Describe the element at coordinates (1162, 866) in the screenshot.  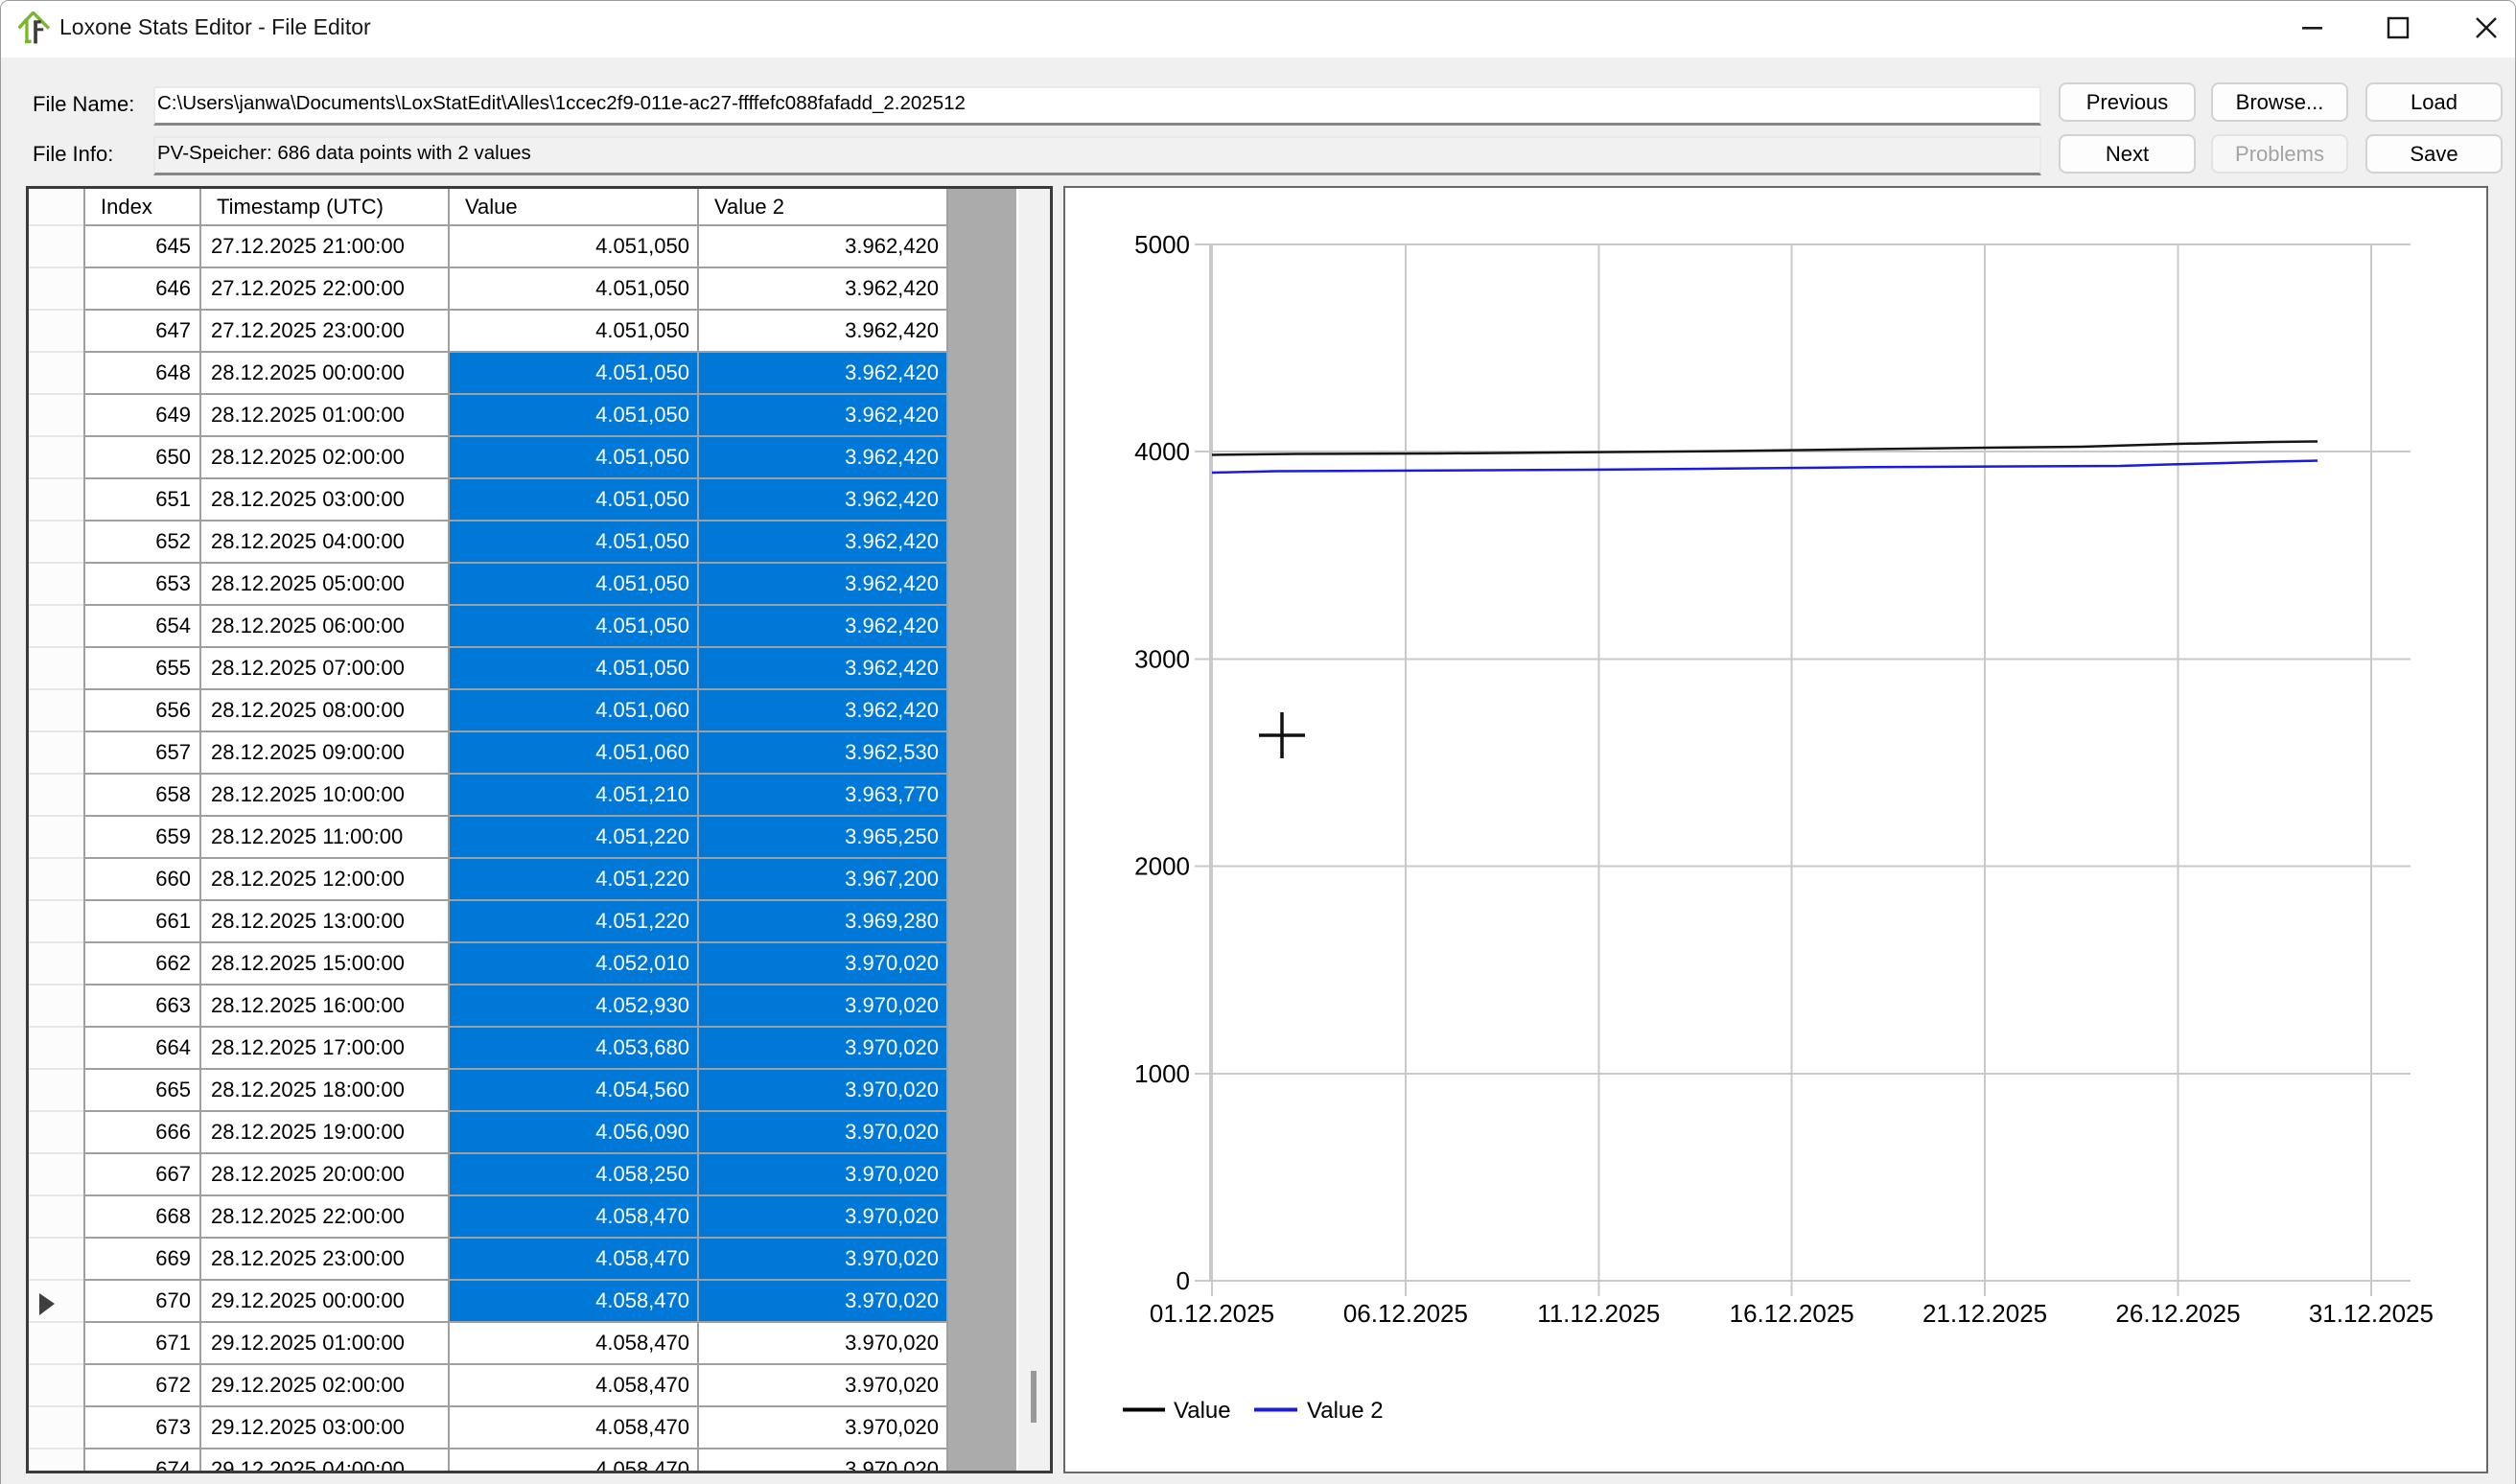
I see `svg-text: 2000` at that location.